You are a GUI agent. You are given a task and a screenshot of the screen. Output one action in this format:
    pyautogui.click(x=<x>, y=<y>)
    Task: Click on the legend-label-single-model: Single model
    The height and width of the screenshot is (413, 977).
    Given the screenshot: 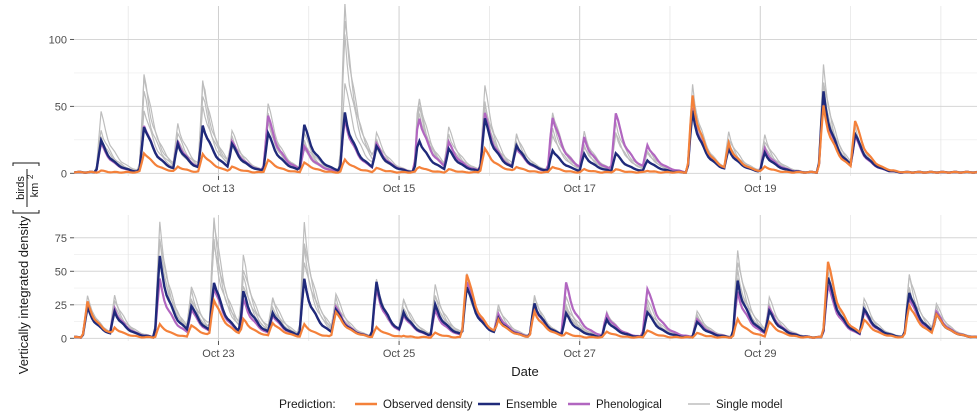 What is the action you would take?
    pyautogui.click(x=749, y=405)
    